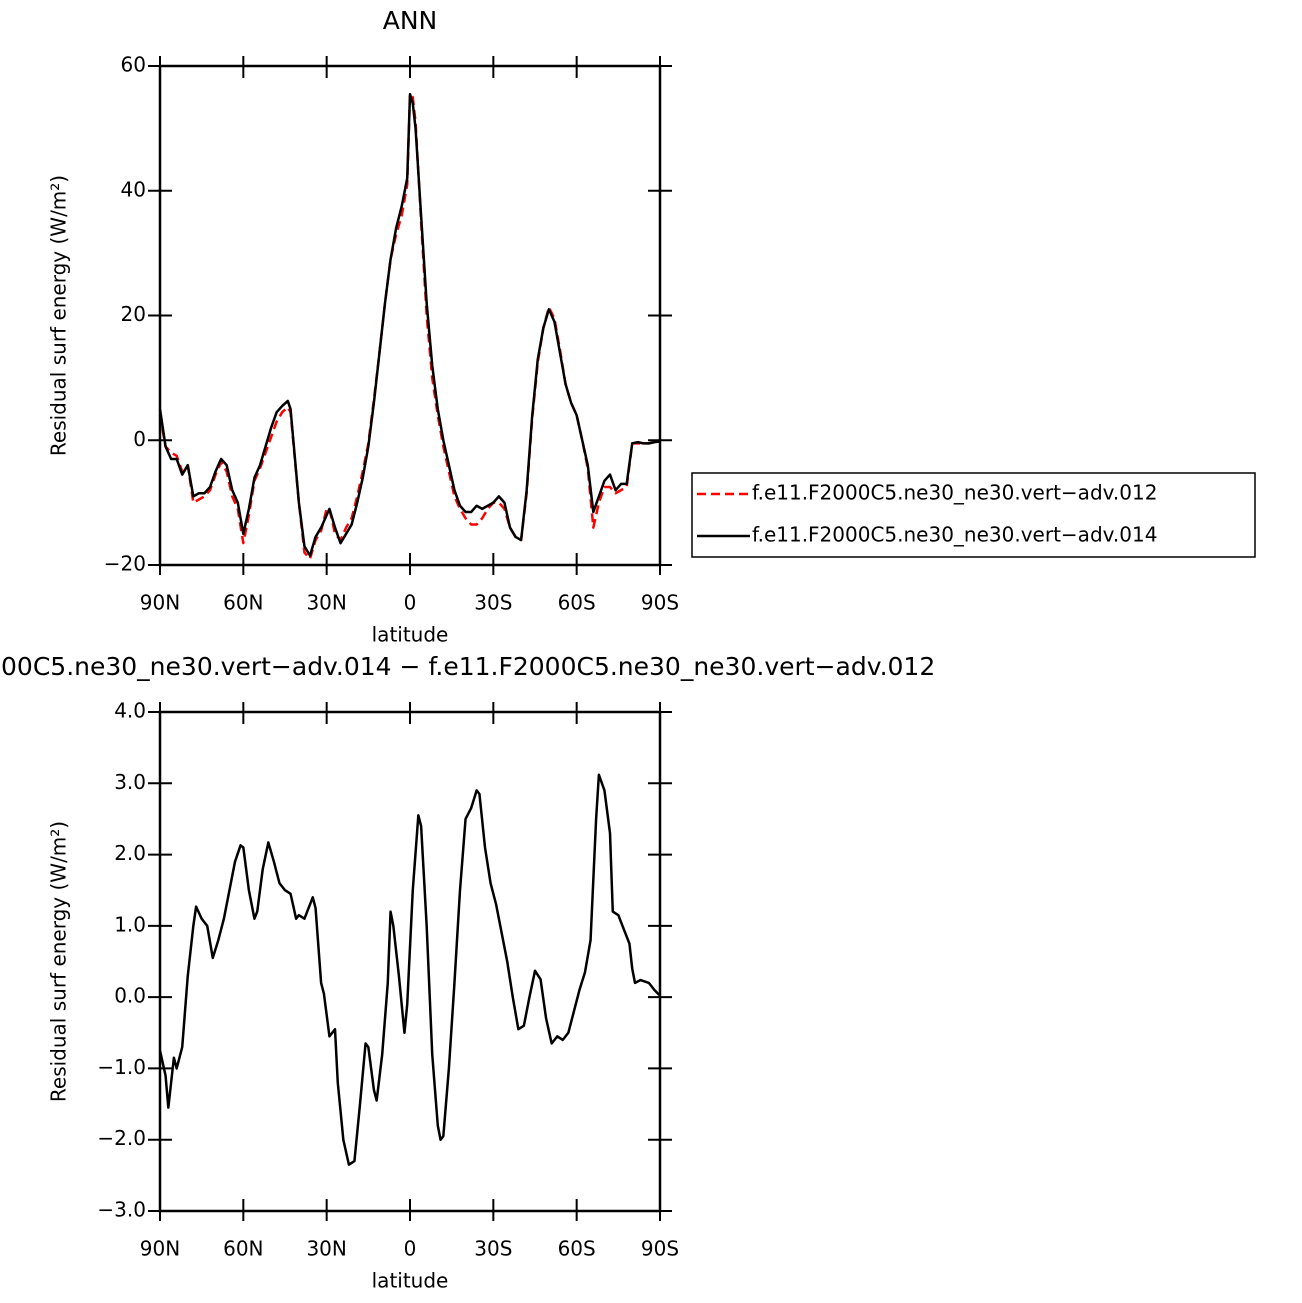 Image resolution: width=1302 pixels, height=1303 pixels. I want to click on y-tick-label: 3.0, so click(130, 782).